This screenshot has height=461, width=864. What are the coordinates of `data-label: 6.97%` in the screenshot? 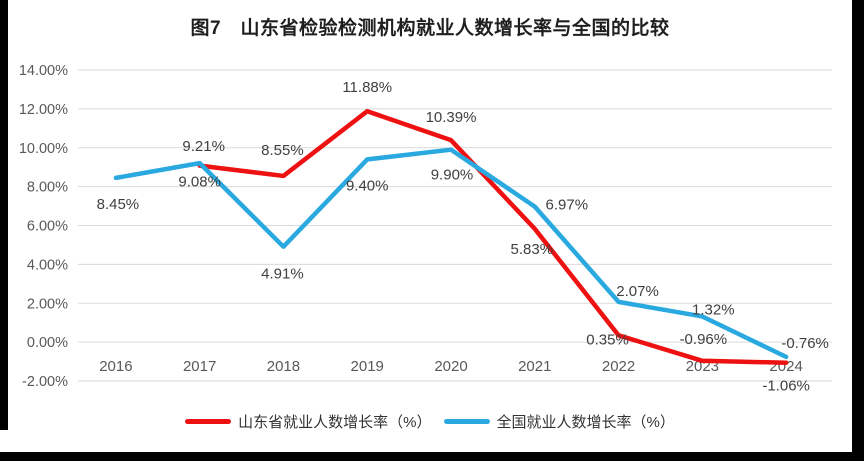 It's located at (567, 205).